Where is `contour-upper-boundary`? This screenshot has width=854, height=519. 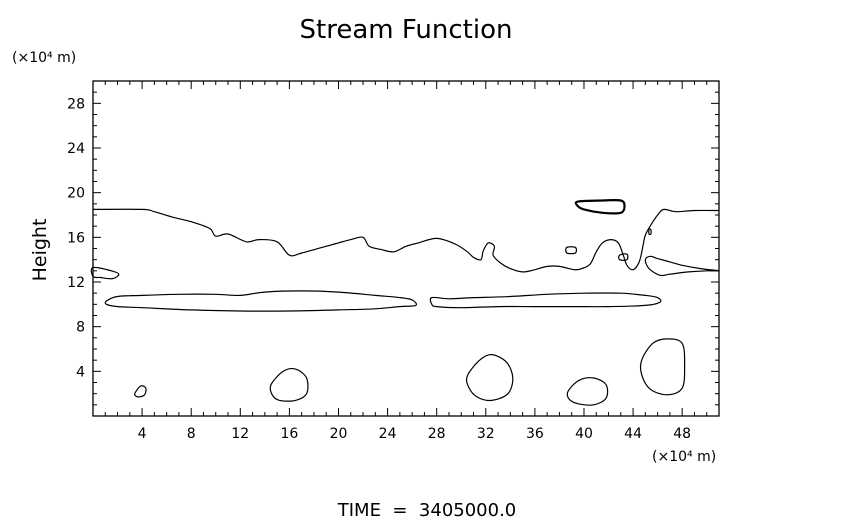 contour-upper-boundary is located at coordinates (406, 240).